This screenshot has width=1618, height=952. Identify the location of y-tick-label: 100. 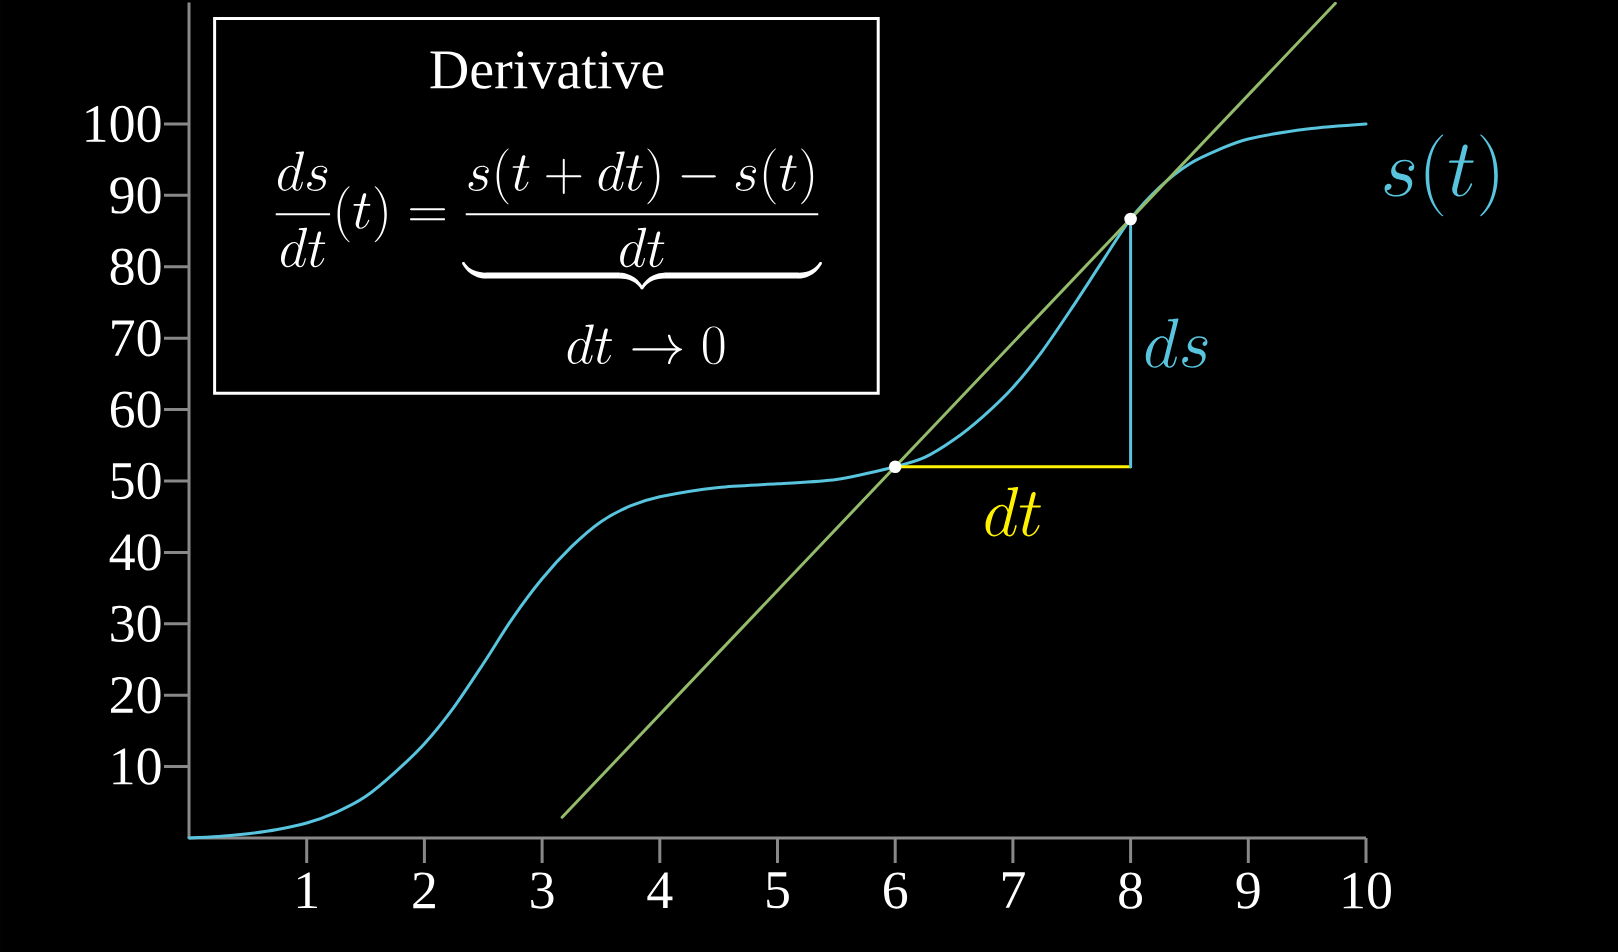
(123, 124).